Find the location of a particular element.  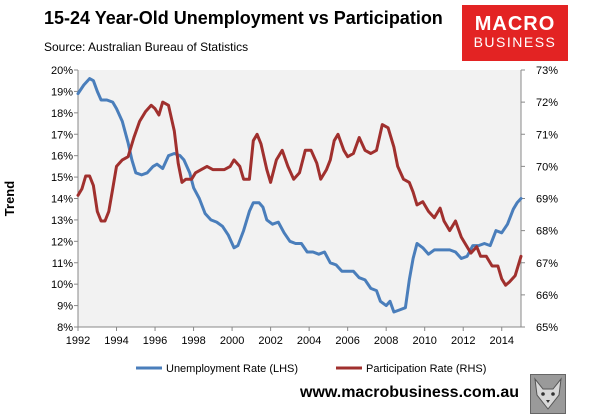

y-left-tick-label: 18% is located at coordinates (62, 114).